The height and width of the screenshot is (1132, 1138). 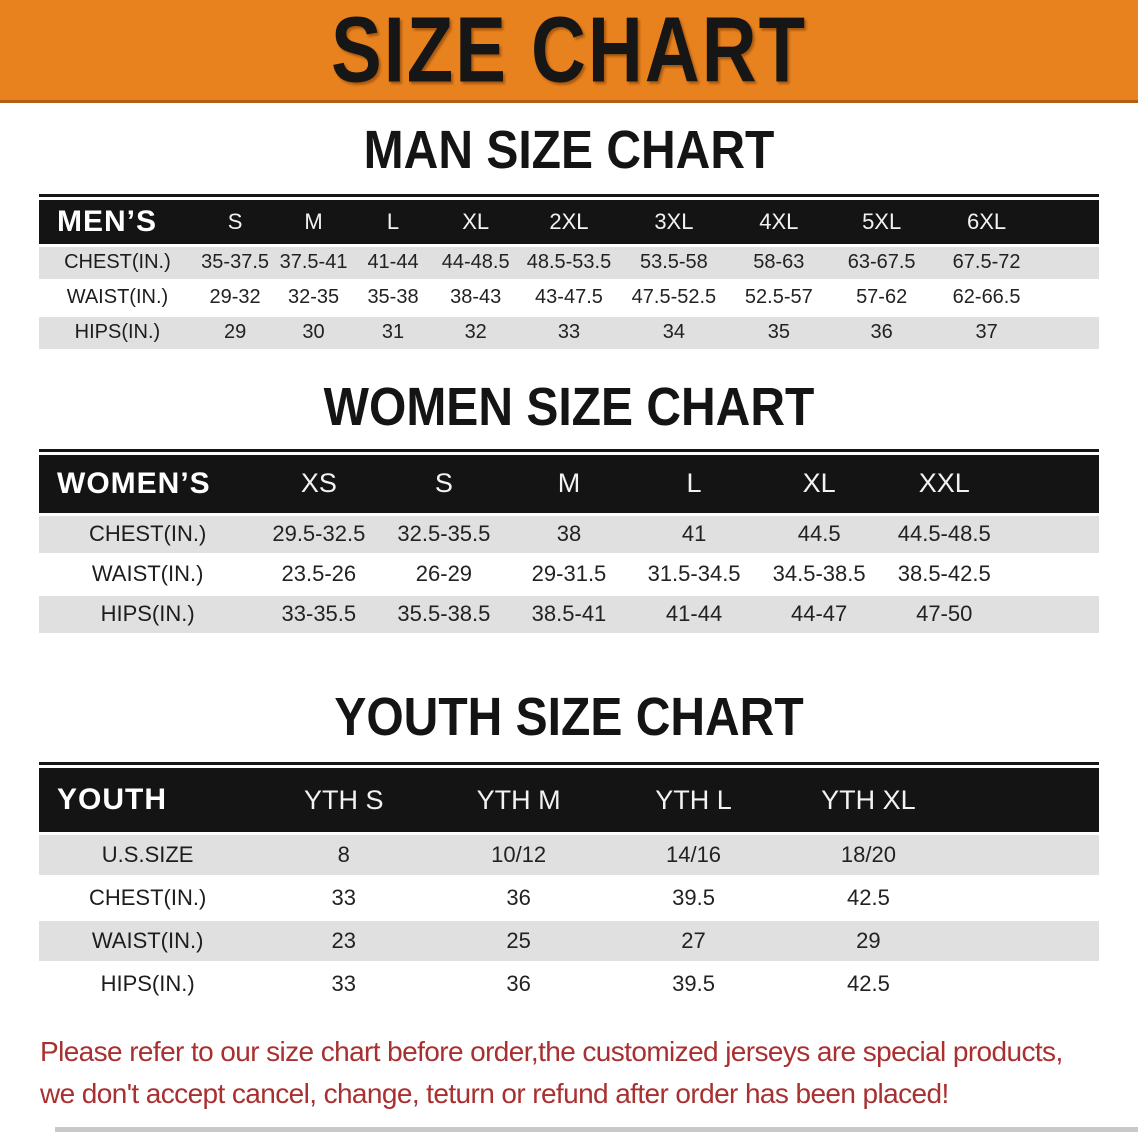 What do you see at coordinates (819, 574) in the screenshot?
I see `table-cell: 34.5-38.5` at bounding box center [819, 574].